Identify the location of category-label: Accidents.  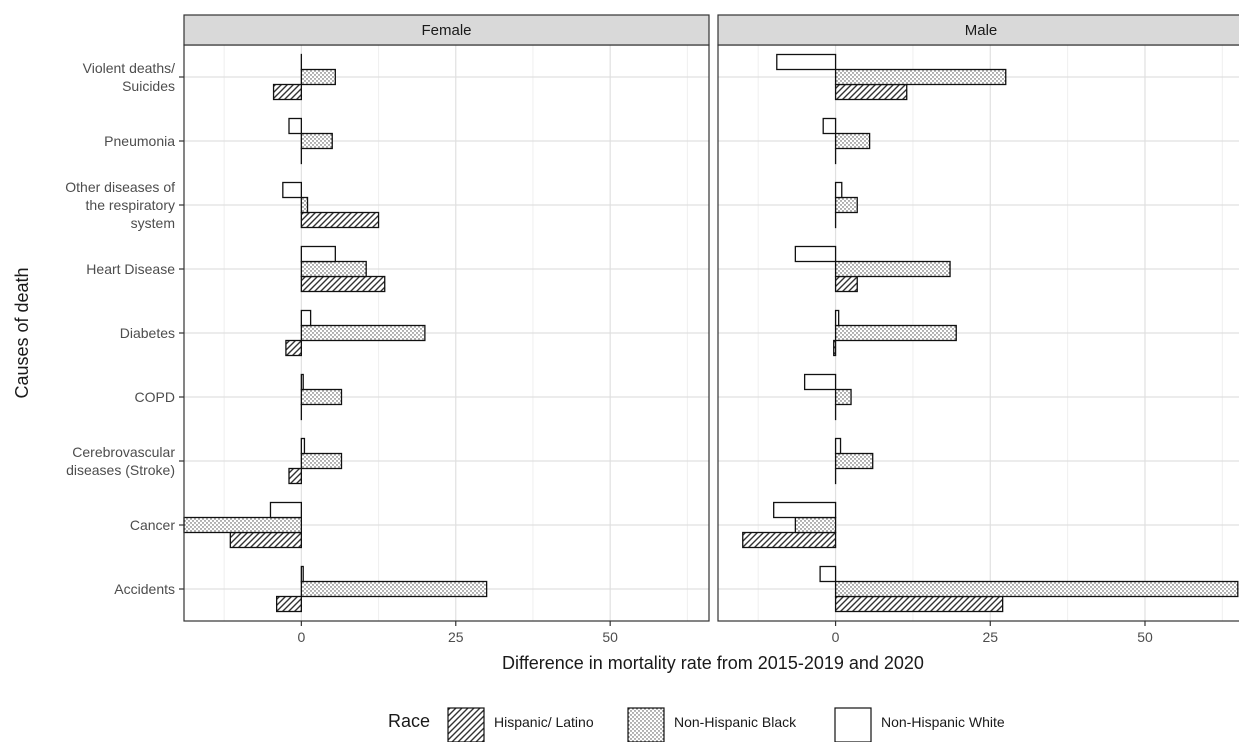
(144, 589).